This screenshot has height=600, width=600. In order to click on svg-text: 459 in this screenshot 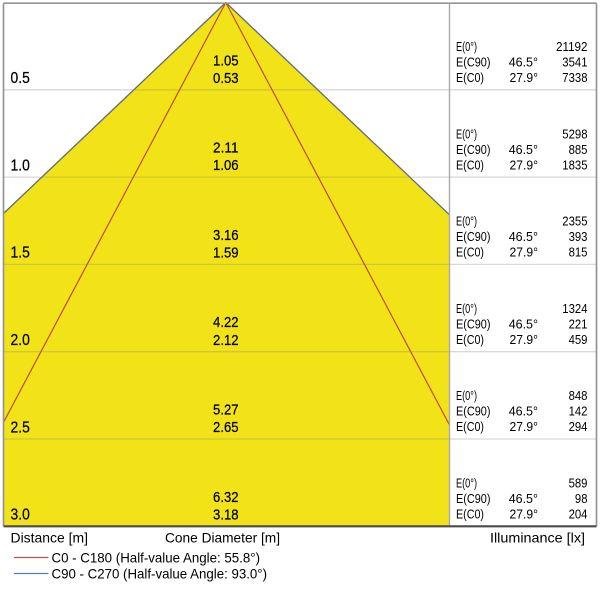, I will do `click(578, 339)`.